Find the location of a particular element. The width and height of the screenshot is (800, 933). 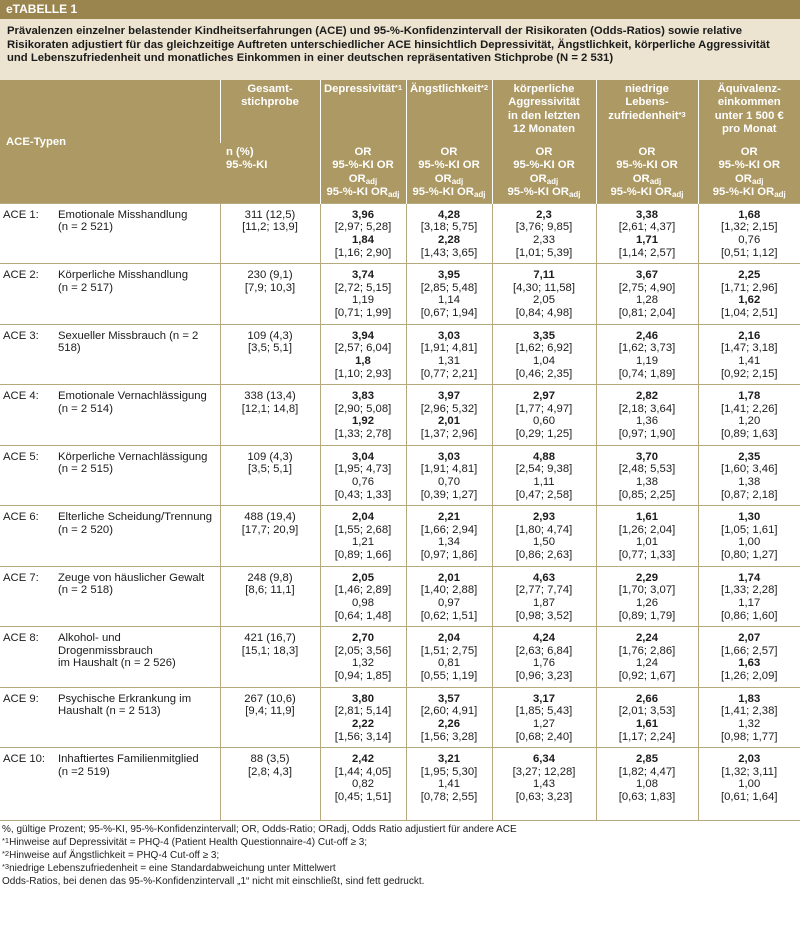

prevalence-cell: 338 (13,4) [12,1; 14,8] is located at coordinates (269, 414).